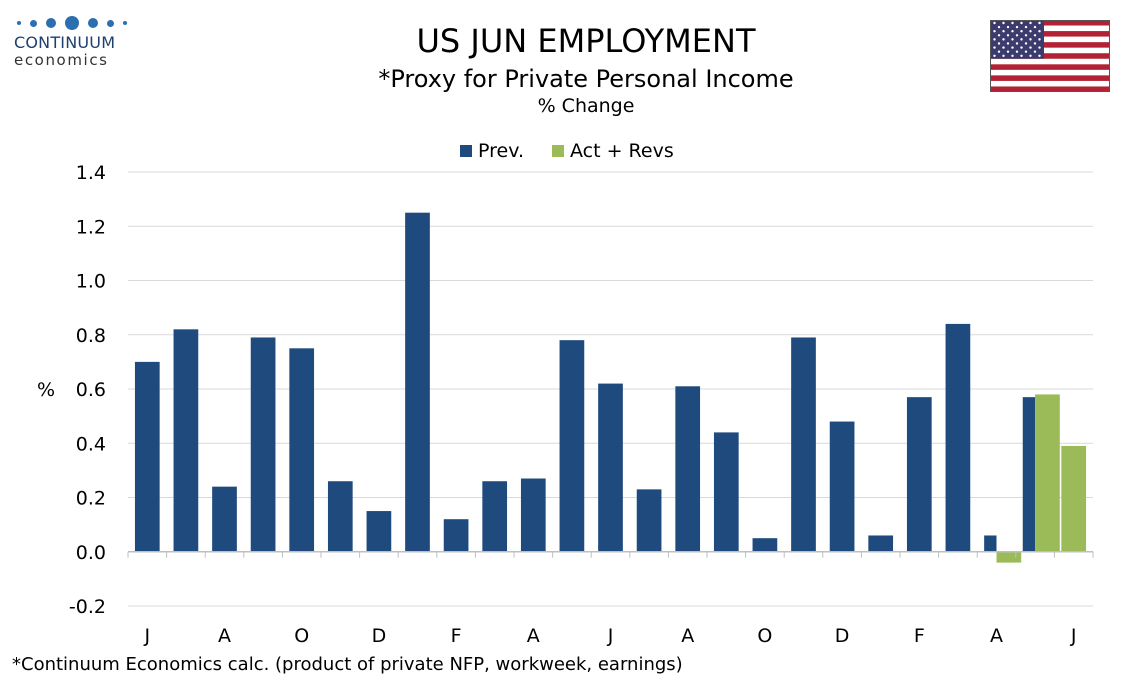 The height and width of the screenshot is (680, 1134). What do you see at coordinates (91, 227) in the screenshot?
I see `y-tick-label: 1.2` at bounding box center [91, 227].